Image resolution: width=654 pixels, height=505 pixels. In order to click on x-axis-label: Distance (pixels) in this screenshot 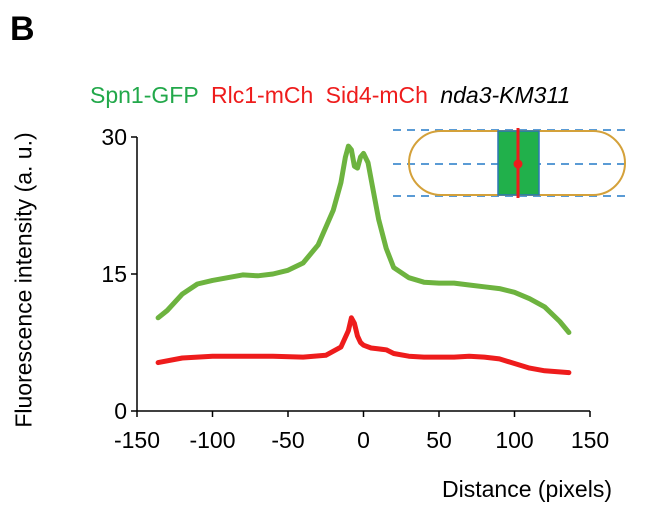, I will do `click(527, 489)`.